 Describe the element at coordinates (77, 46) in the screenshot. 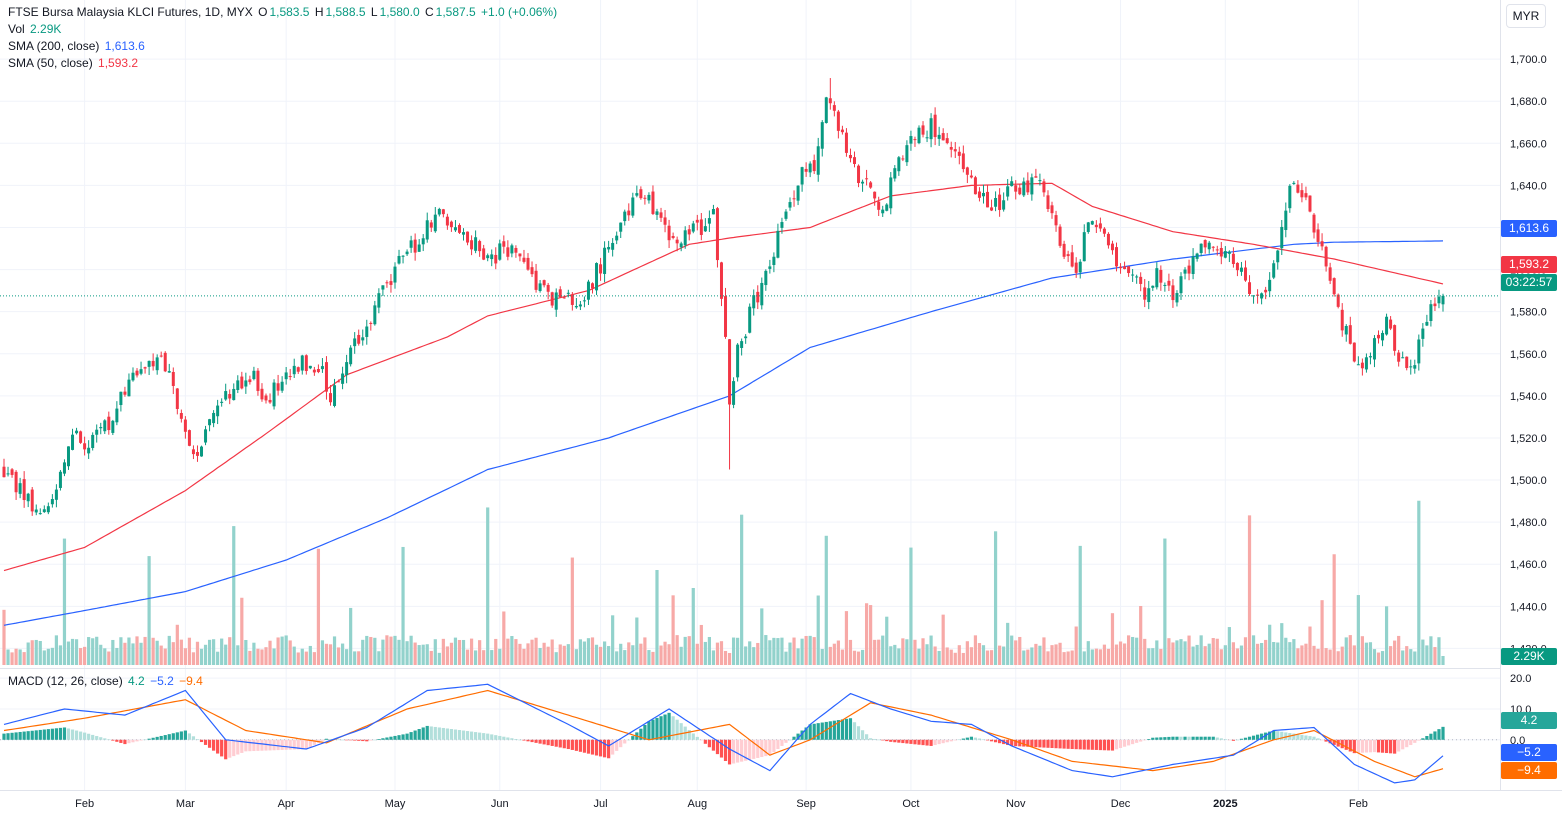

I see `sma200-legend: SMA (200, close) 1,613.6` at that location.